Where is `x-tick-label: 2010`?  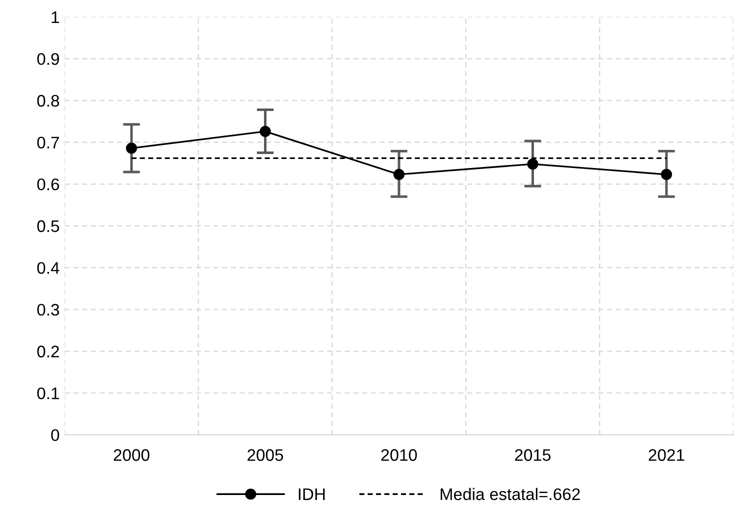 x-tick-label: 2010 is located at coordinates (399, 455).